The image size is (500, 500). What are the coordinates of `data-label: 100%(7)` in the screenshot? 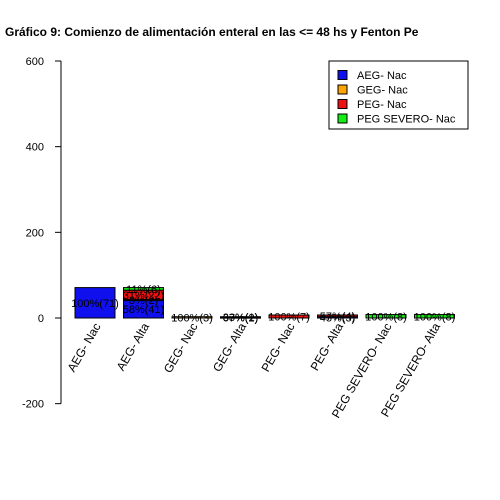 It's located at (289, 318).